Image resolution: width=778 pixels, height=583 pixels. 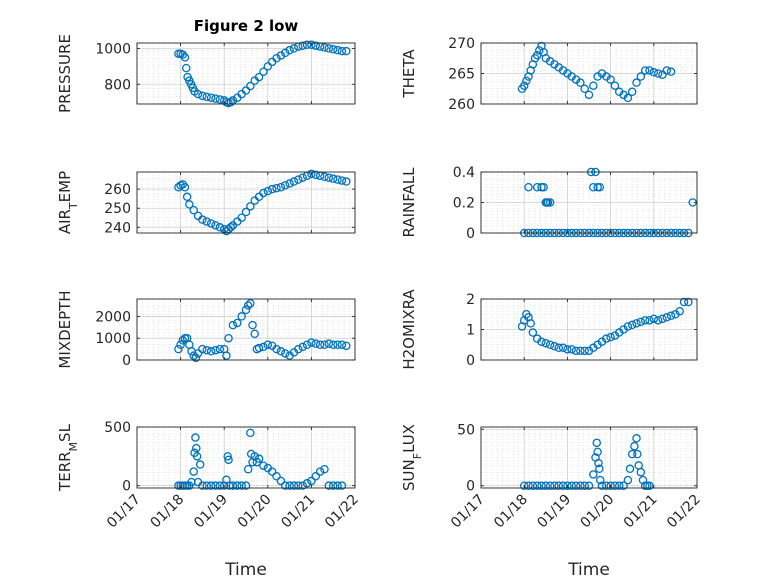 I want to click on ytick-label: 250, so click(x=117, y=209).